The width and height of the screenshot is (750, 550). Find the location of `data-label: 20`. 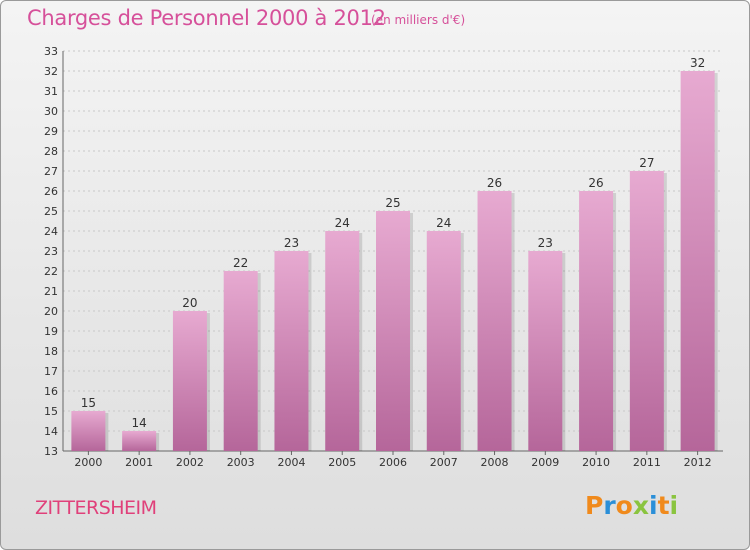

data-label: 20 is located at coordinates (189, 303).